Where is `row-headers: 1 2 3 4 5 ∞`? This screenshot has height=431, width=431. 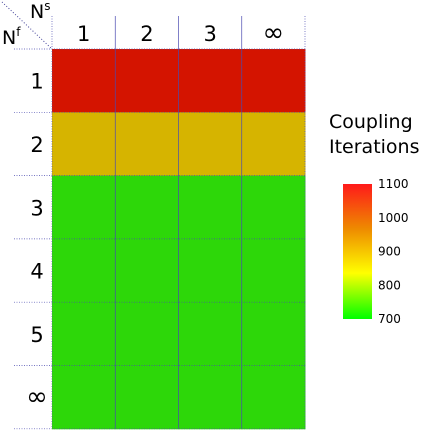
row-headers: 1 2 3 4 5 ∞ is located at coordinates (37, 241).